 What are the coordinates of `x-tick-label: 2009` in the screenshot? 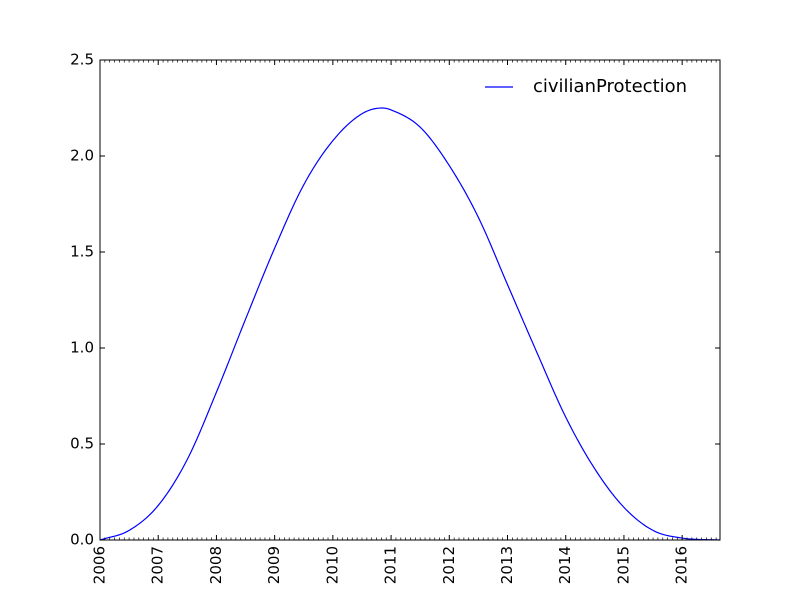 It's located at (274, 565).